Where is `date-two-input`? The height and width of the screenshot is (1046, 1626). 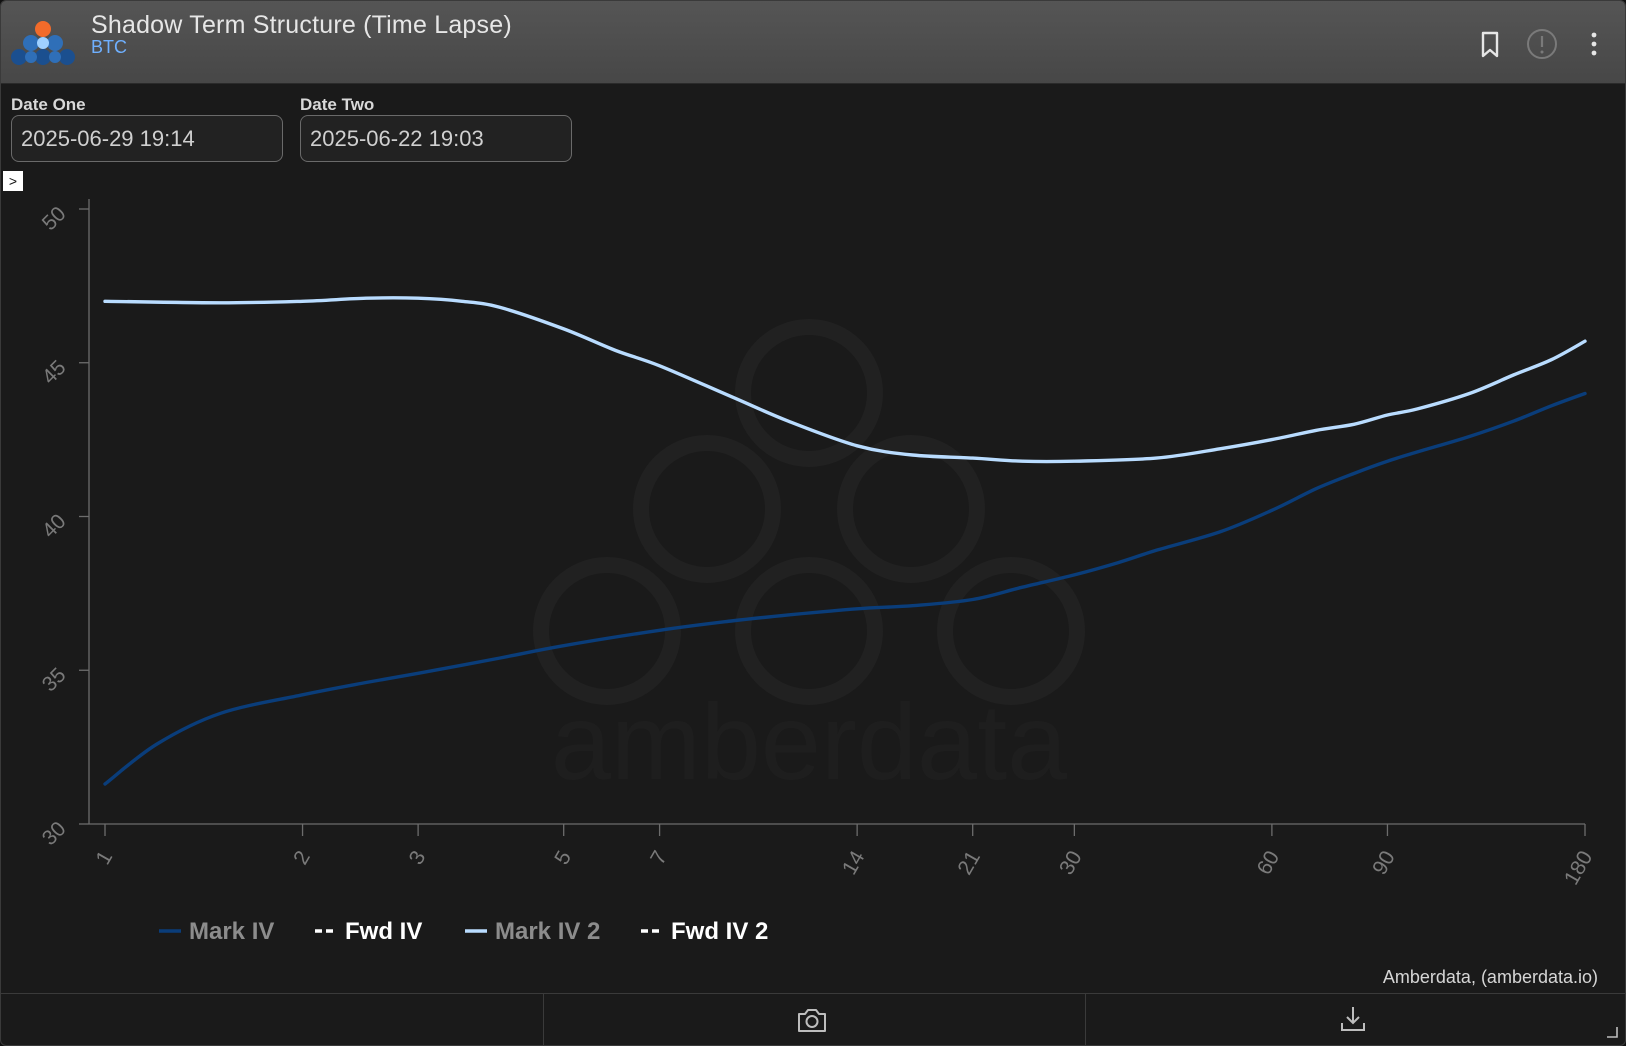
date-two-input is located at coordinates (436, 138).